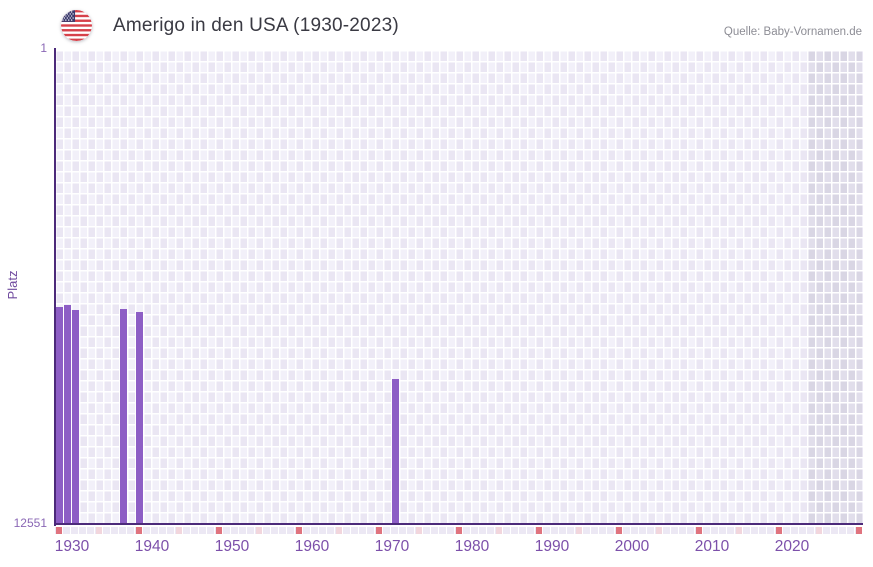 This screenshot has width=873, height=567. Describe the element at coordinates (256, 25) in the screenshot. I see `page-title: Amerigo in den USA (1930-2023)` at that location.